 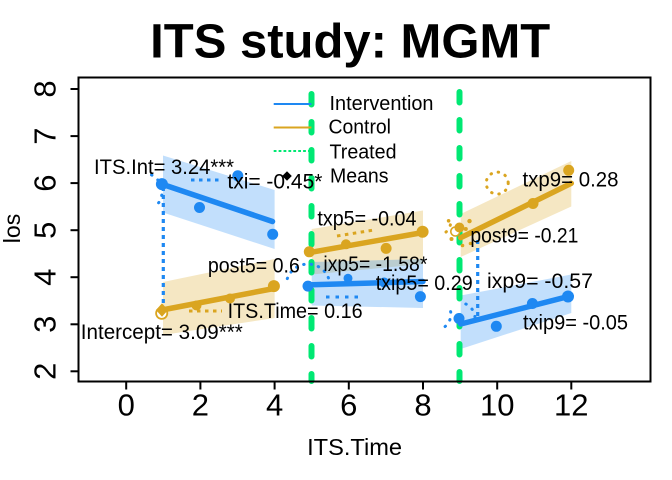 I want to click on svg-text: Control, so click(x=360, y=128).